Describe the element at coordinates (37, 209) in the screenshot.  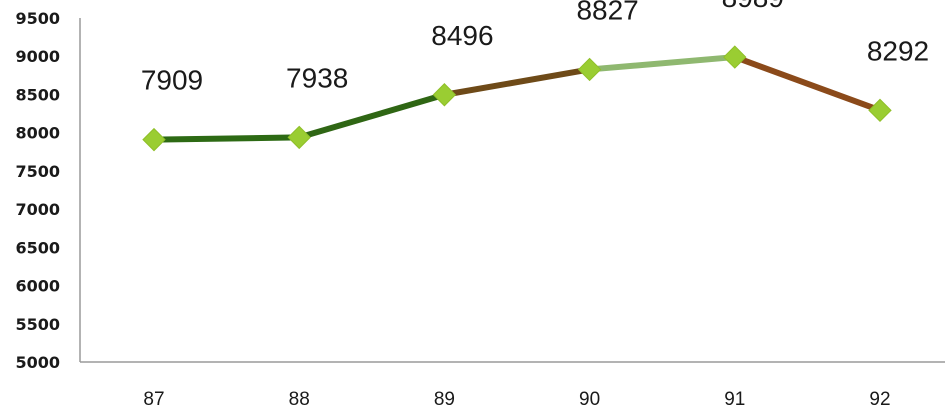
I see `y-tick-label: 7000` at that location.